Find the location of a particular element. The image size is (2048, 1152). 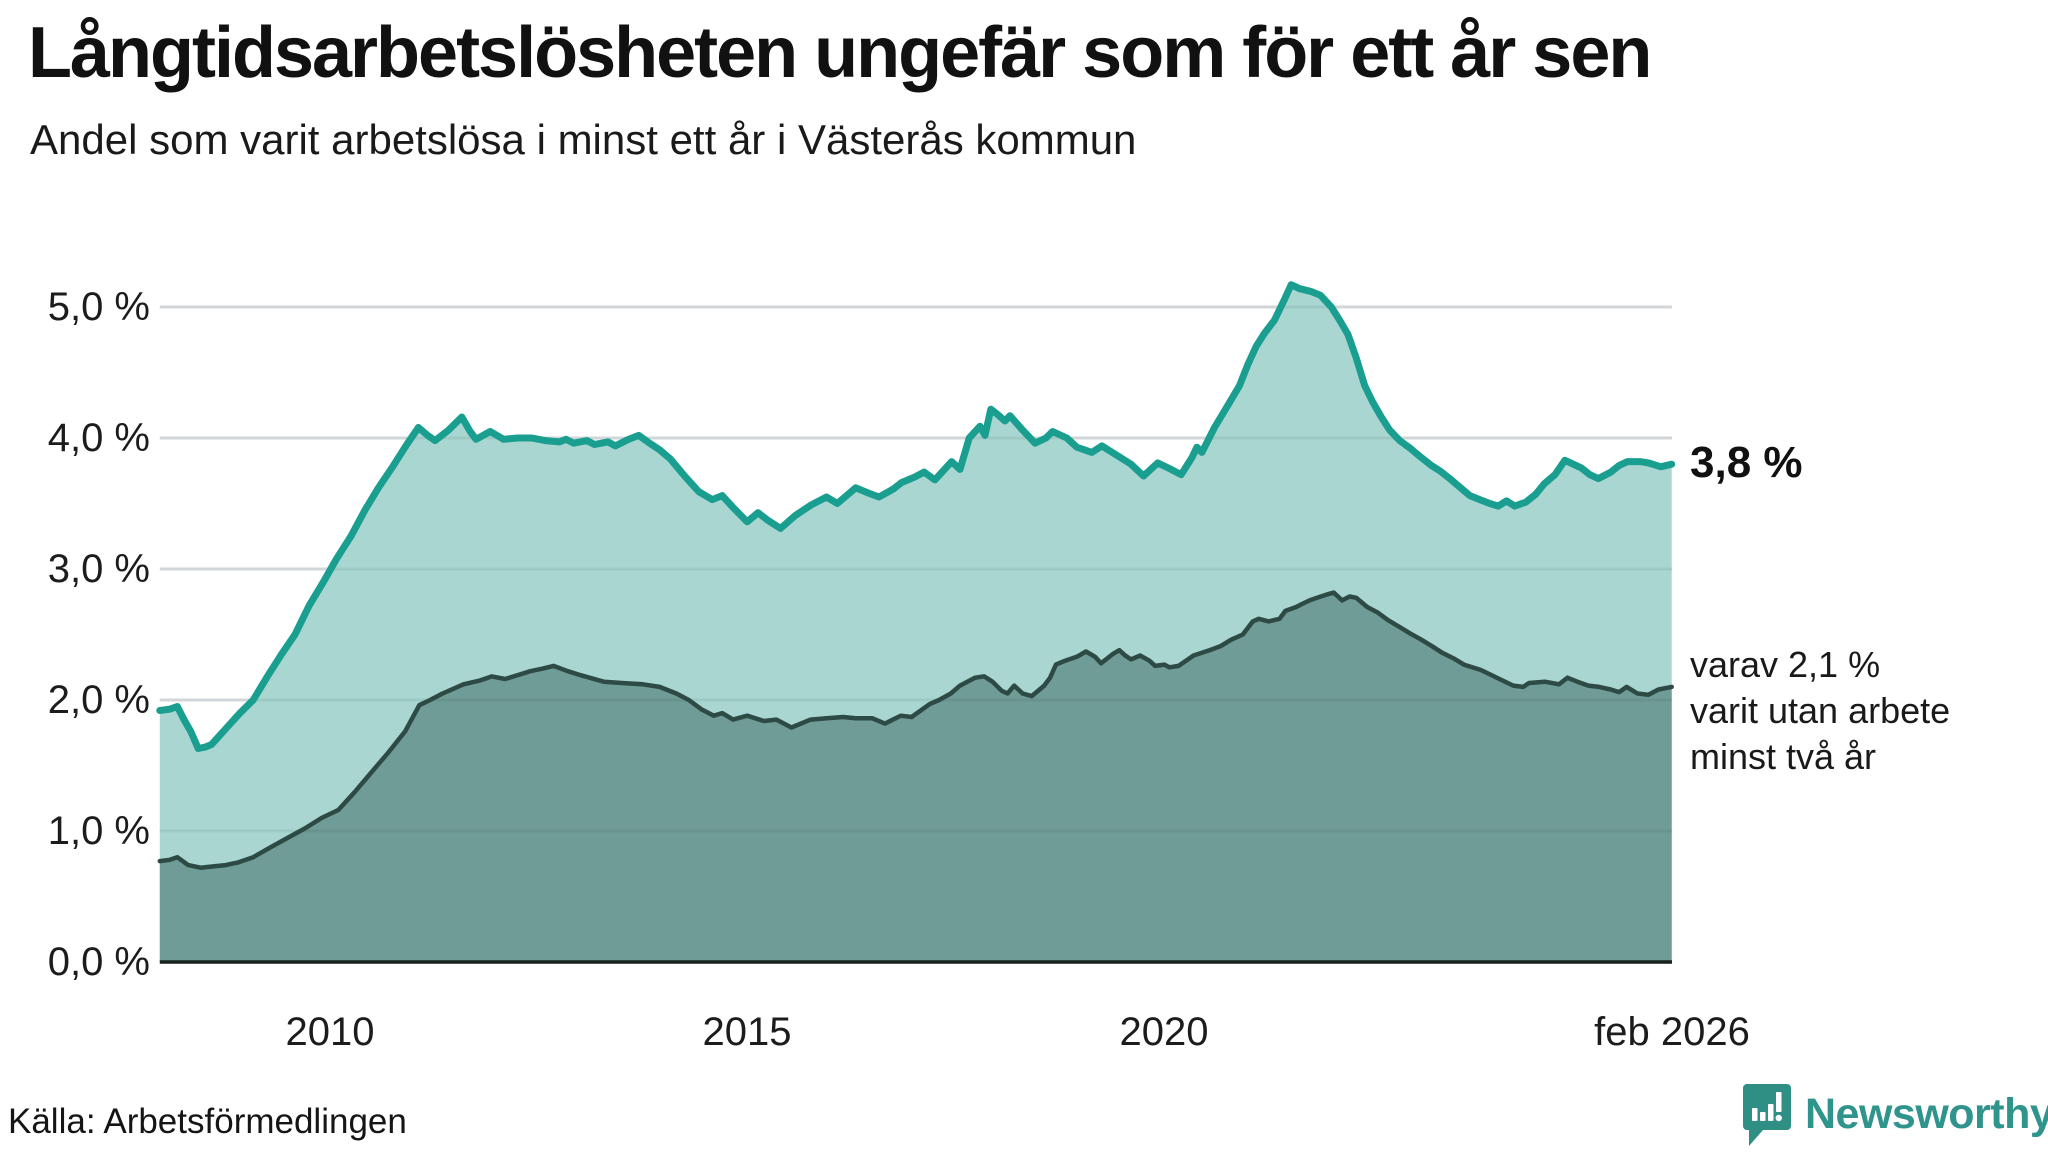

annotation-line: varit utan arbete is located at coordinates (1820, 710).